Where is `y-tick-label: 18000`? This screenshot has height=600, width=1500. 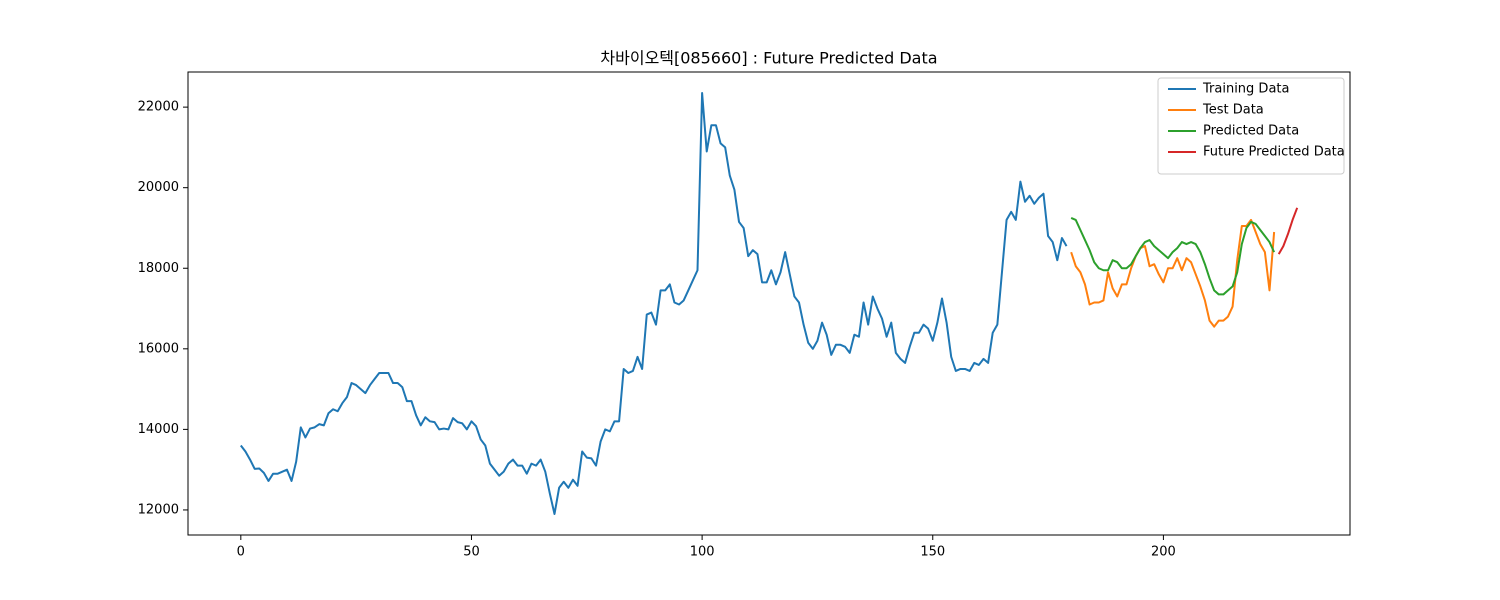
y-tick-label: 18000 is located at coordinates (158, 268).